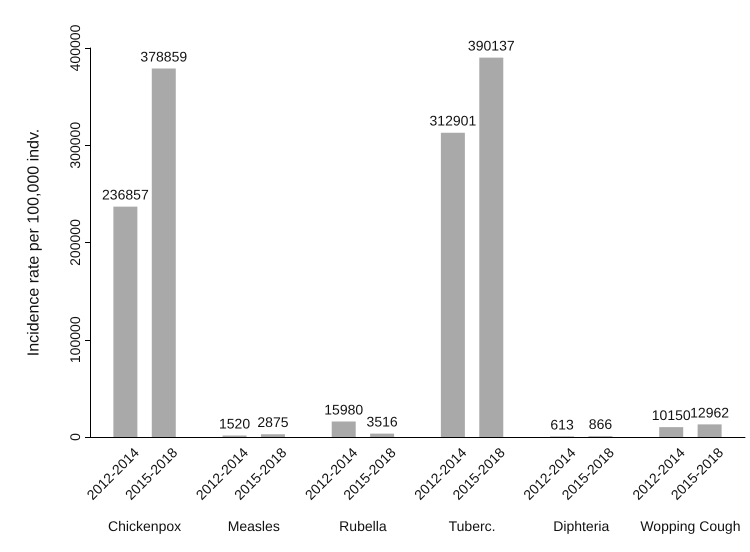 The height and width of the screenshot is (552, 750). What do you see at coordinates (75, 48) in the screenshot?
I see `y-tick-label: 400000` at bounding box center [75, 48].